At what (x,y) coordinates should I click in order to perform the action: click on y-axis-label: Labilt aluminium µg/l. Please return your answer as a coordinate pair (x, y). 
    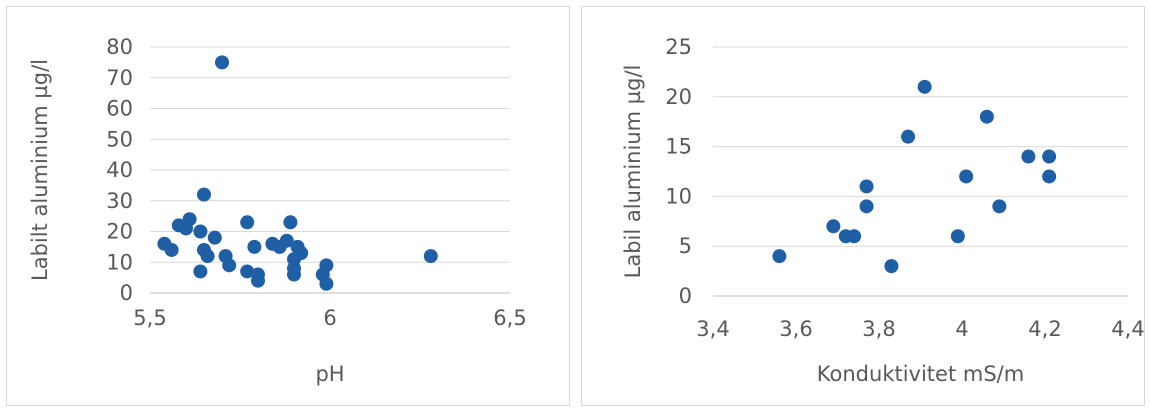
    Looking at the image, I should click on (40, 170).